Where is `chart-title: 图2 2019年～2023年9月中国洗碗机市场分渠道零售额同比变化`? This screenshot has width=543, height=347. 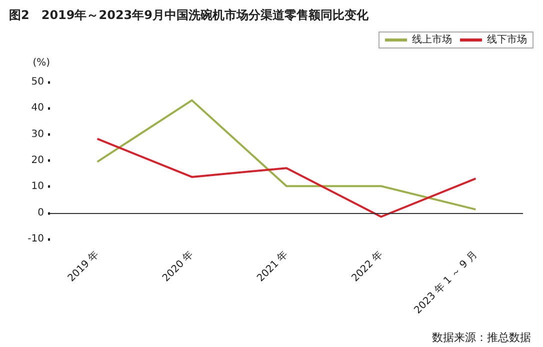
chart-title: 图2 2019年～2023年9月中国洗碗机市场分渠道零售额同比变化 is located at coordinates (189, 15).